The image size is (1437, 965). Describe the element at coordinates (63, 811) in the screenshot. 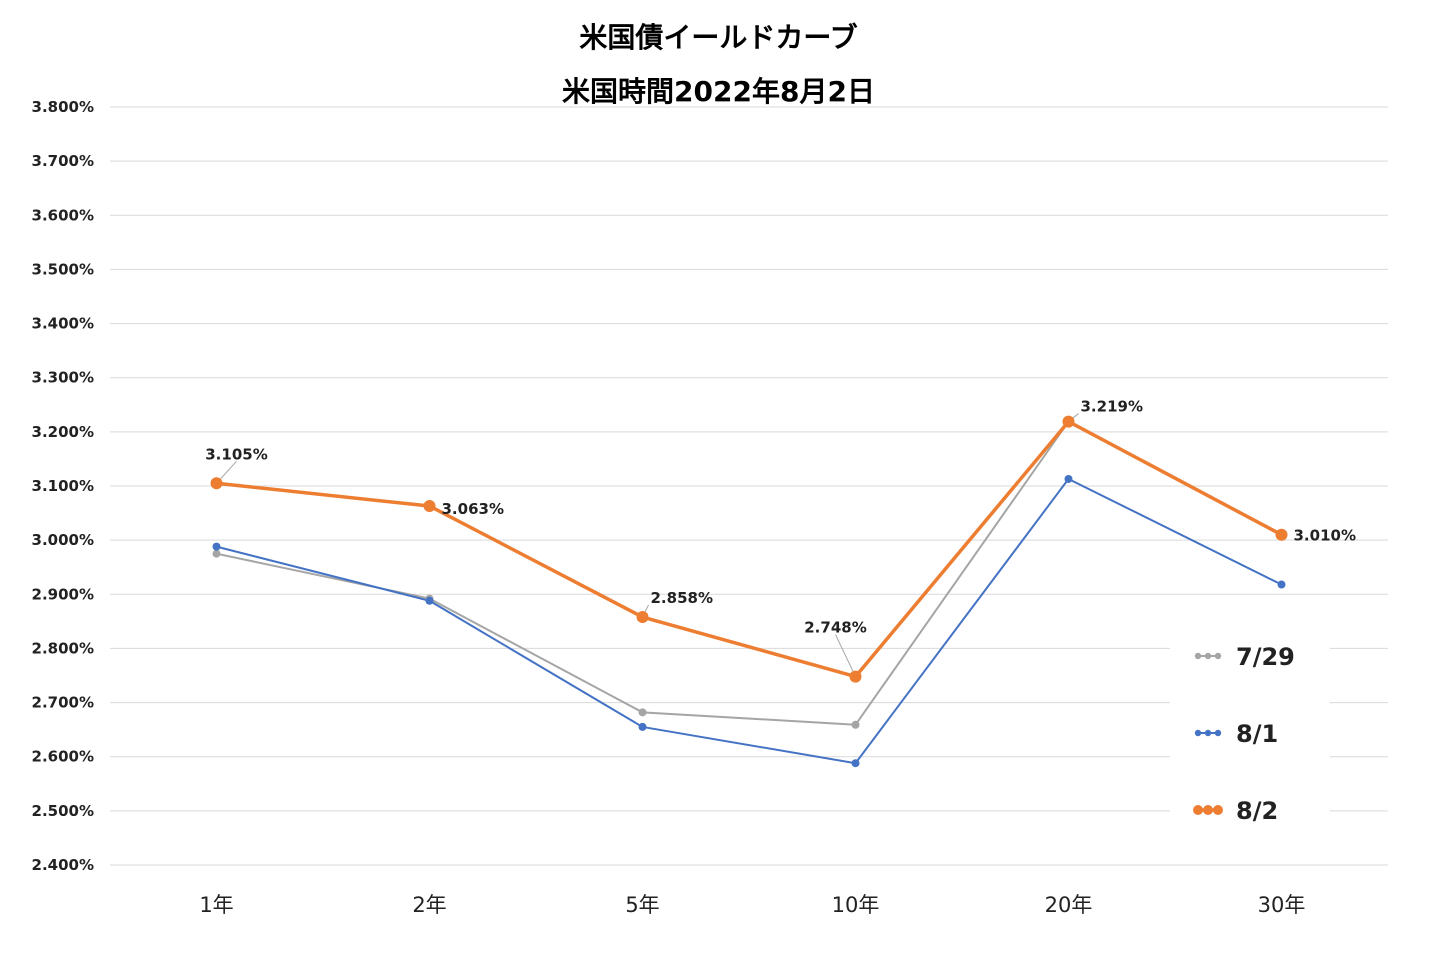

I see `y-tick-label: 2.500%` at that location.